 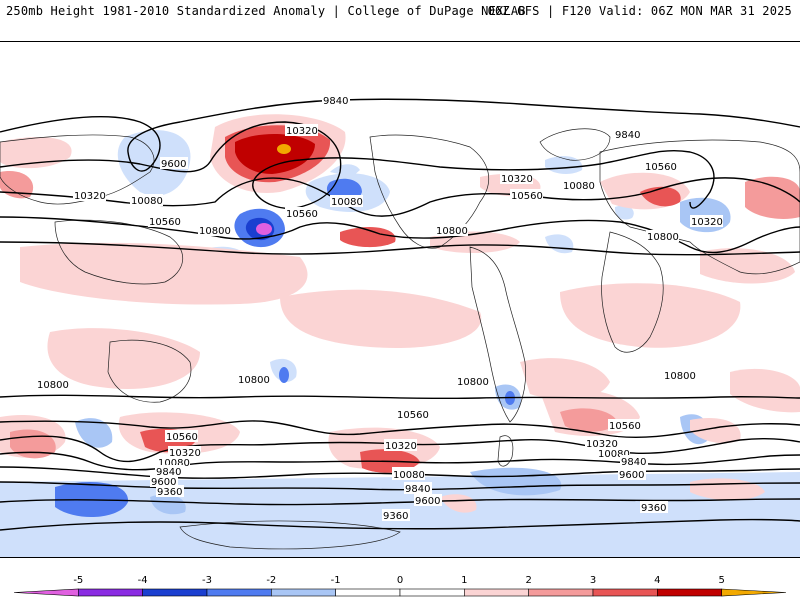 I want to click on colorbar-tick-label: 4, so click(x=657, y=580).